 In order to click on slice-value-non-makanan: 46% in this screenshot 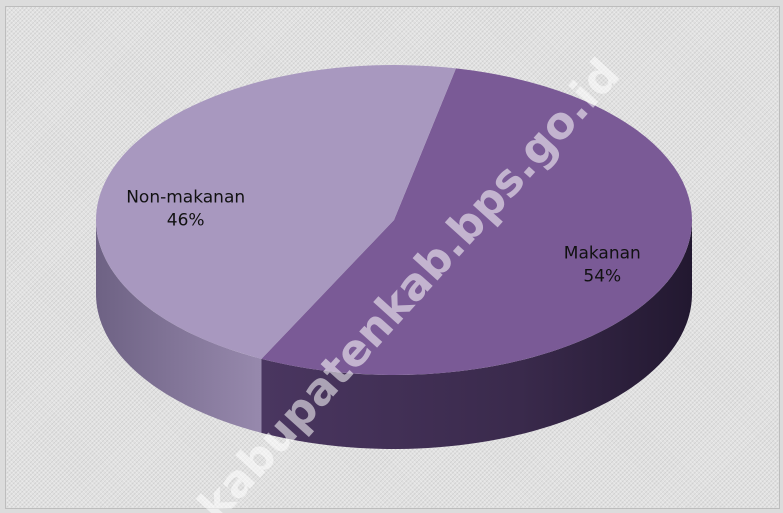, I will do `click(186, 221)`.